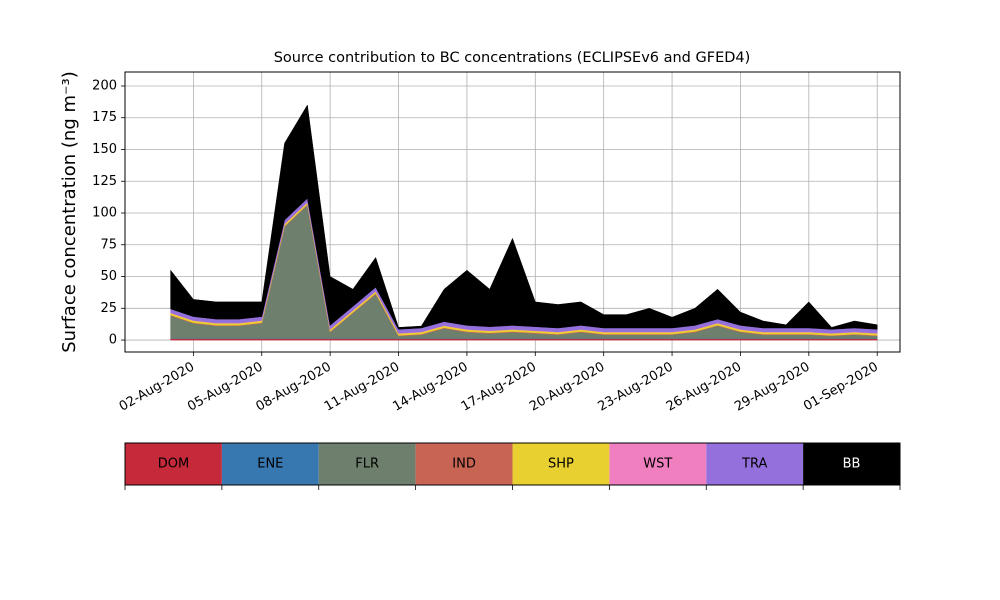 The height and width of the screenshot is (600, 1000). I want to click on legend: DOM ENE FLR IND SHP WST TRA BB, so click(512, 466).